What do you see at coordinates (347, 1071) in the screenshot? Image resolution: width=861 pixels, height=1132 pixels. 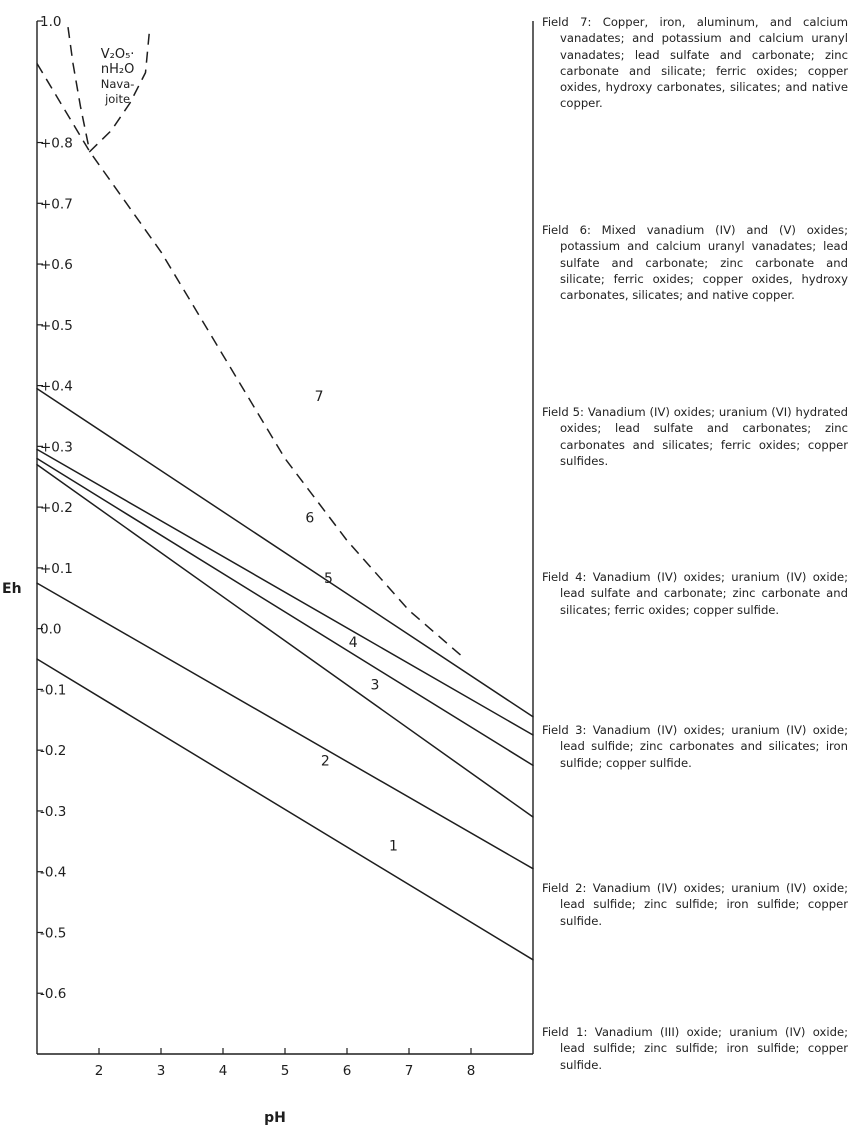 I see `ph-tick-label: 6` at bounding box center [347, 1071].